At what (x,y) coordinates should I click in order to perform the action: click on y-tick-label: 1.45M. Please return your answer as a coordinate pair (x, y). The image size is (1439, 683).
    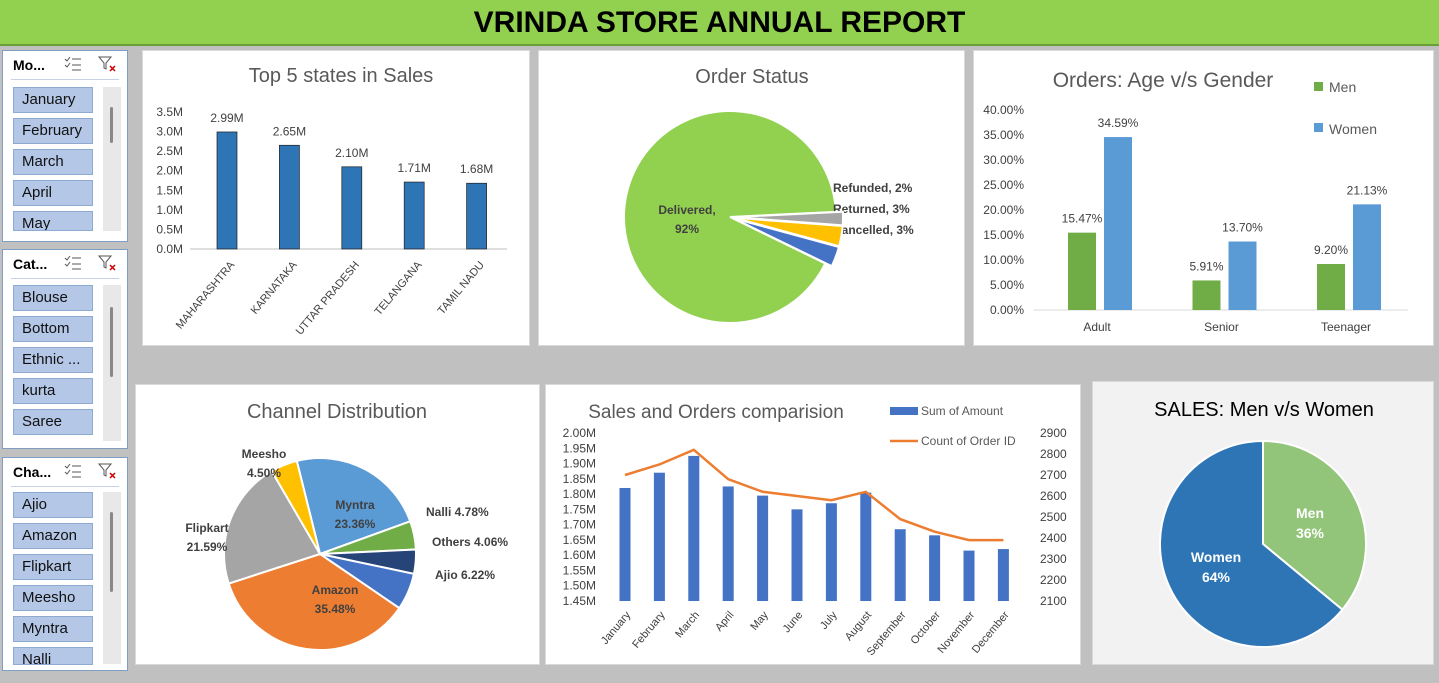
    Looking at the image, I should click on (579, 601).